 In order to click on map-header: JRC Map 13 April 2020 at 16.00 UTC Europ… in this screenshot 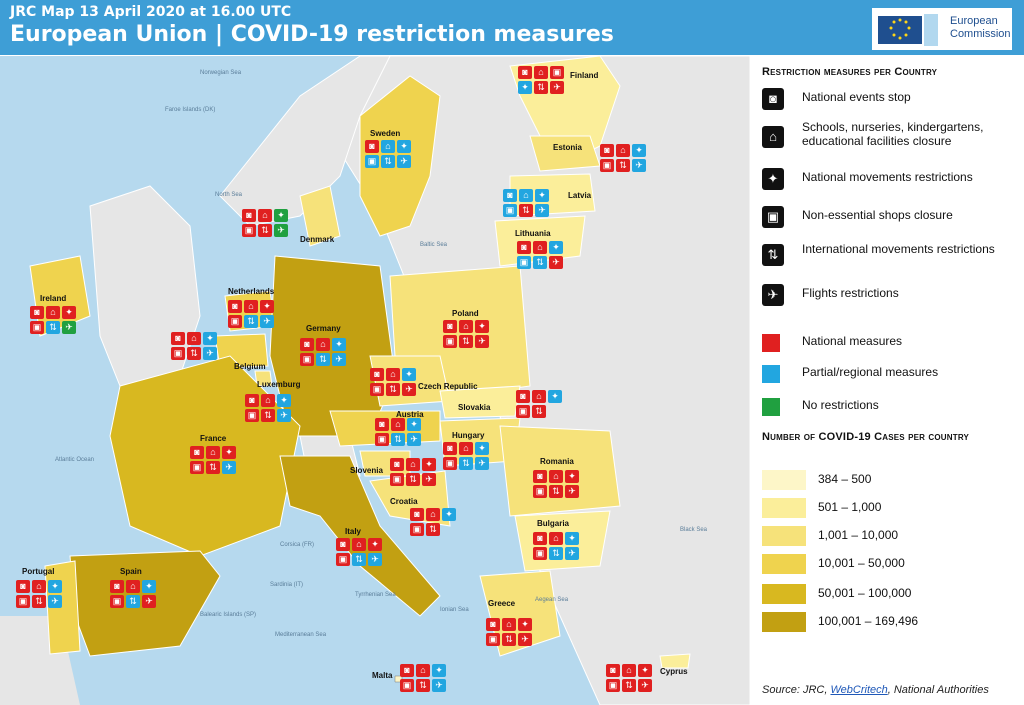, I will do `click(512, 27)`.